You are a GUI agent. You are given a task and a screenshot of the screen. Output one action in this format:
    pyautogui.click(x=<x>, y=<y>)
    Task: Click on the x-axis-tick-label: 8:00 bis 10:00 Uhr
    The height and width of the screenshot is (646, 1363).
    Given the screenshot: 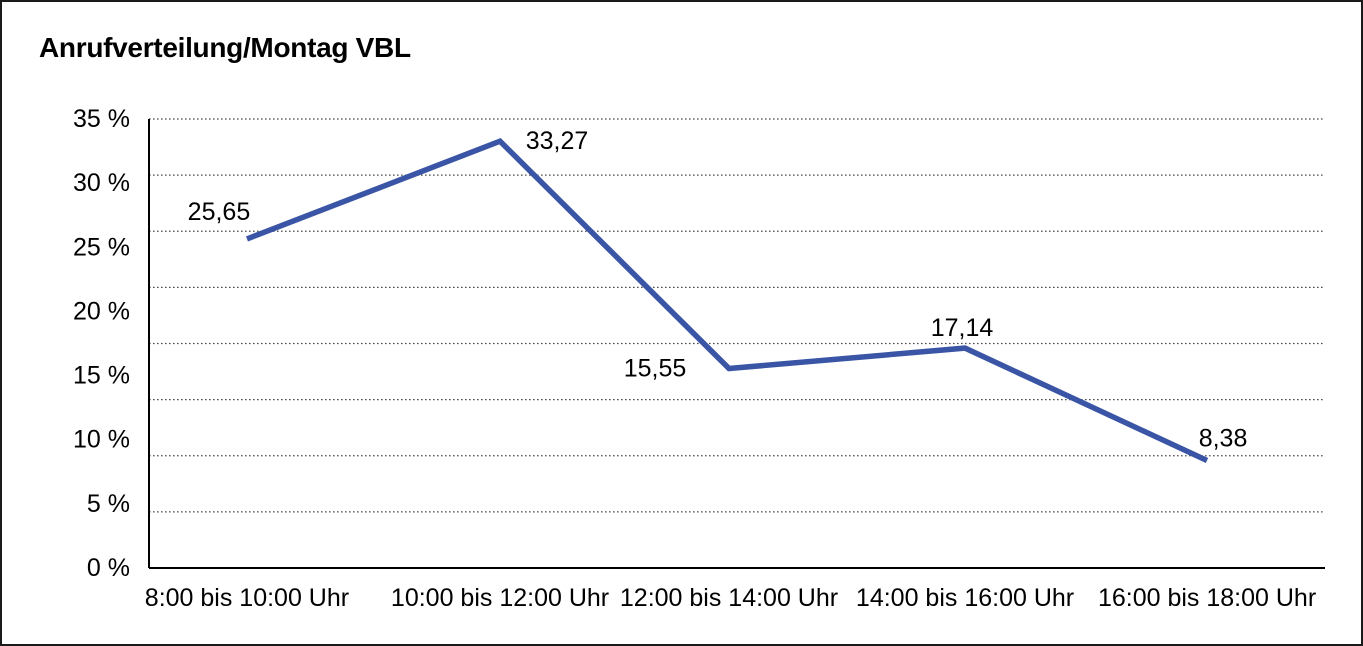 What is the action you would take?
    pyautogui.click(x=247, y=598)
    